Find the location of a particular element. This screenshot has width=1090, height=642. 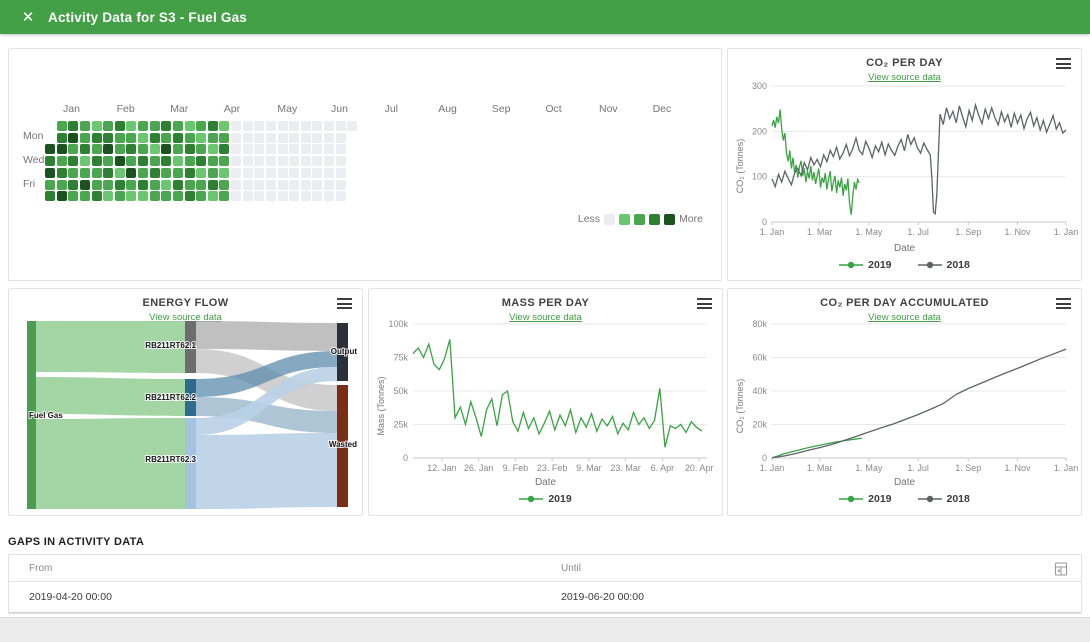

svg-text: 1. Jan is located at coordinates (1066, 232).